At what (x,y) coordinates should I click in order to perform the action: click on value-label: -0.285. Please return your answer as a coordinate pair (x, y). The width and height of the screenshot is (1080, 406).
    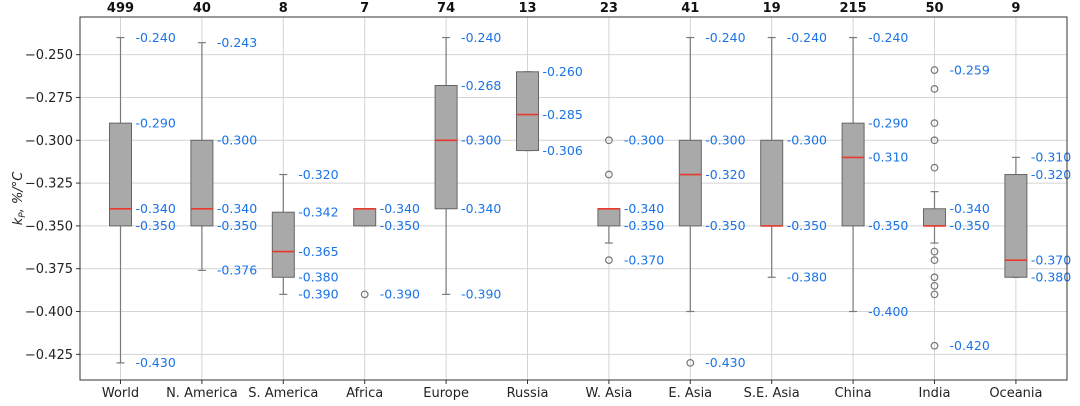
    Looking at the image, I should click on (563, 114).